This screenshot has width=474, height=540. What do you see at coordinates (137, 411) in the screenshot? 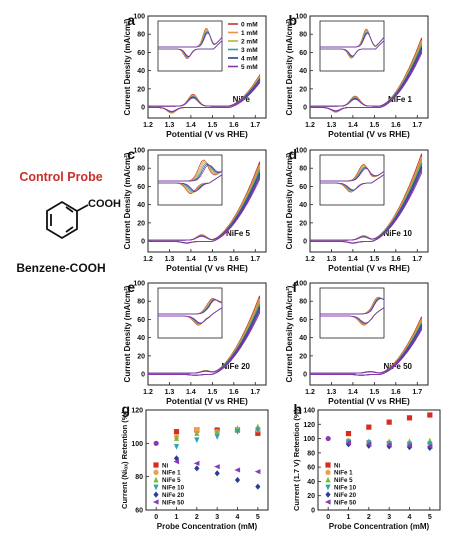
I see `y-tick-label: 120` at bounding box center [137, 411].